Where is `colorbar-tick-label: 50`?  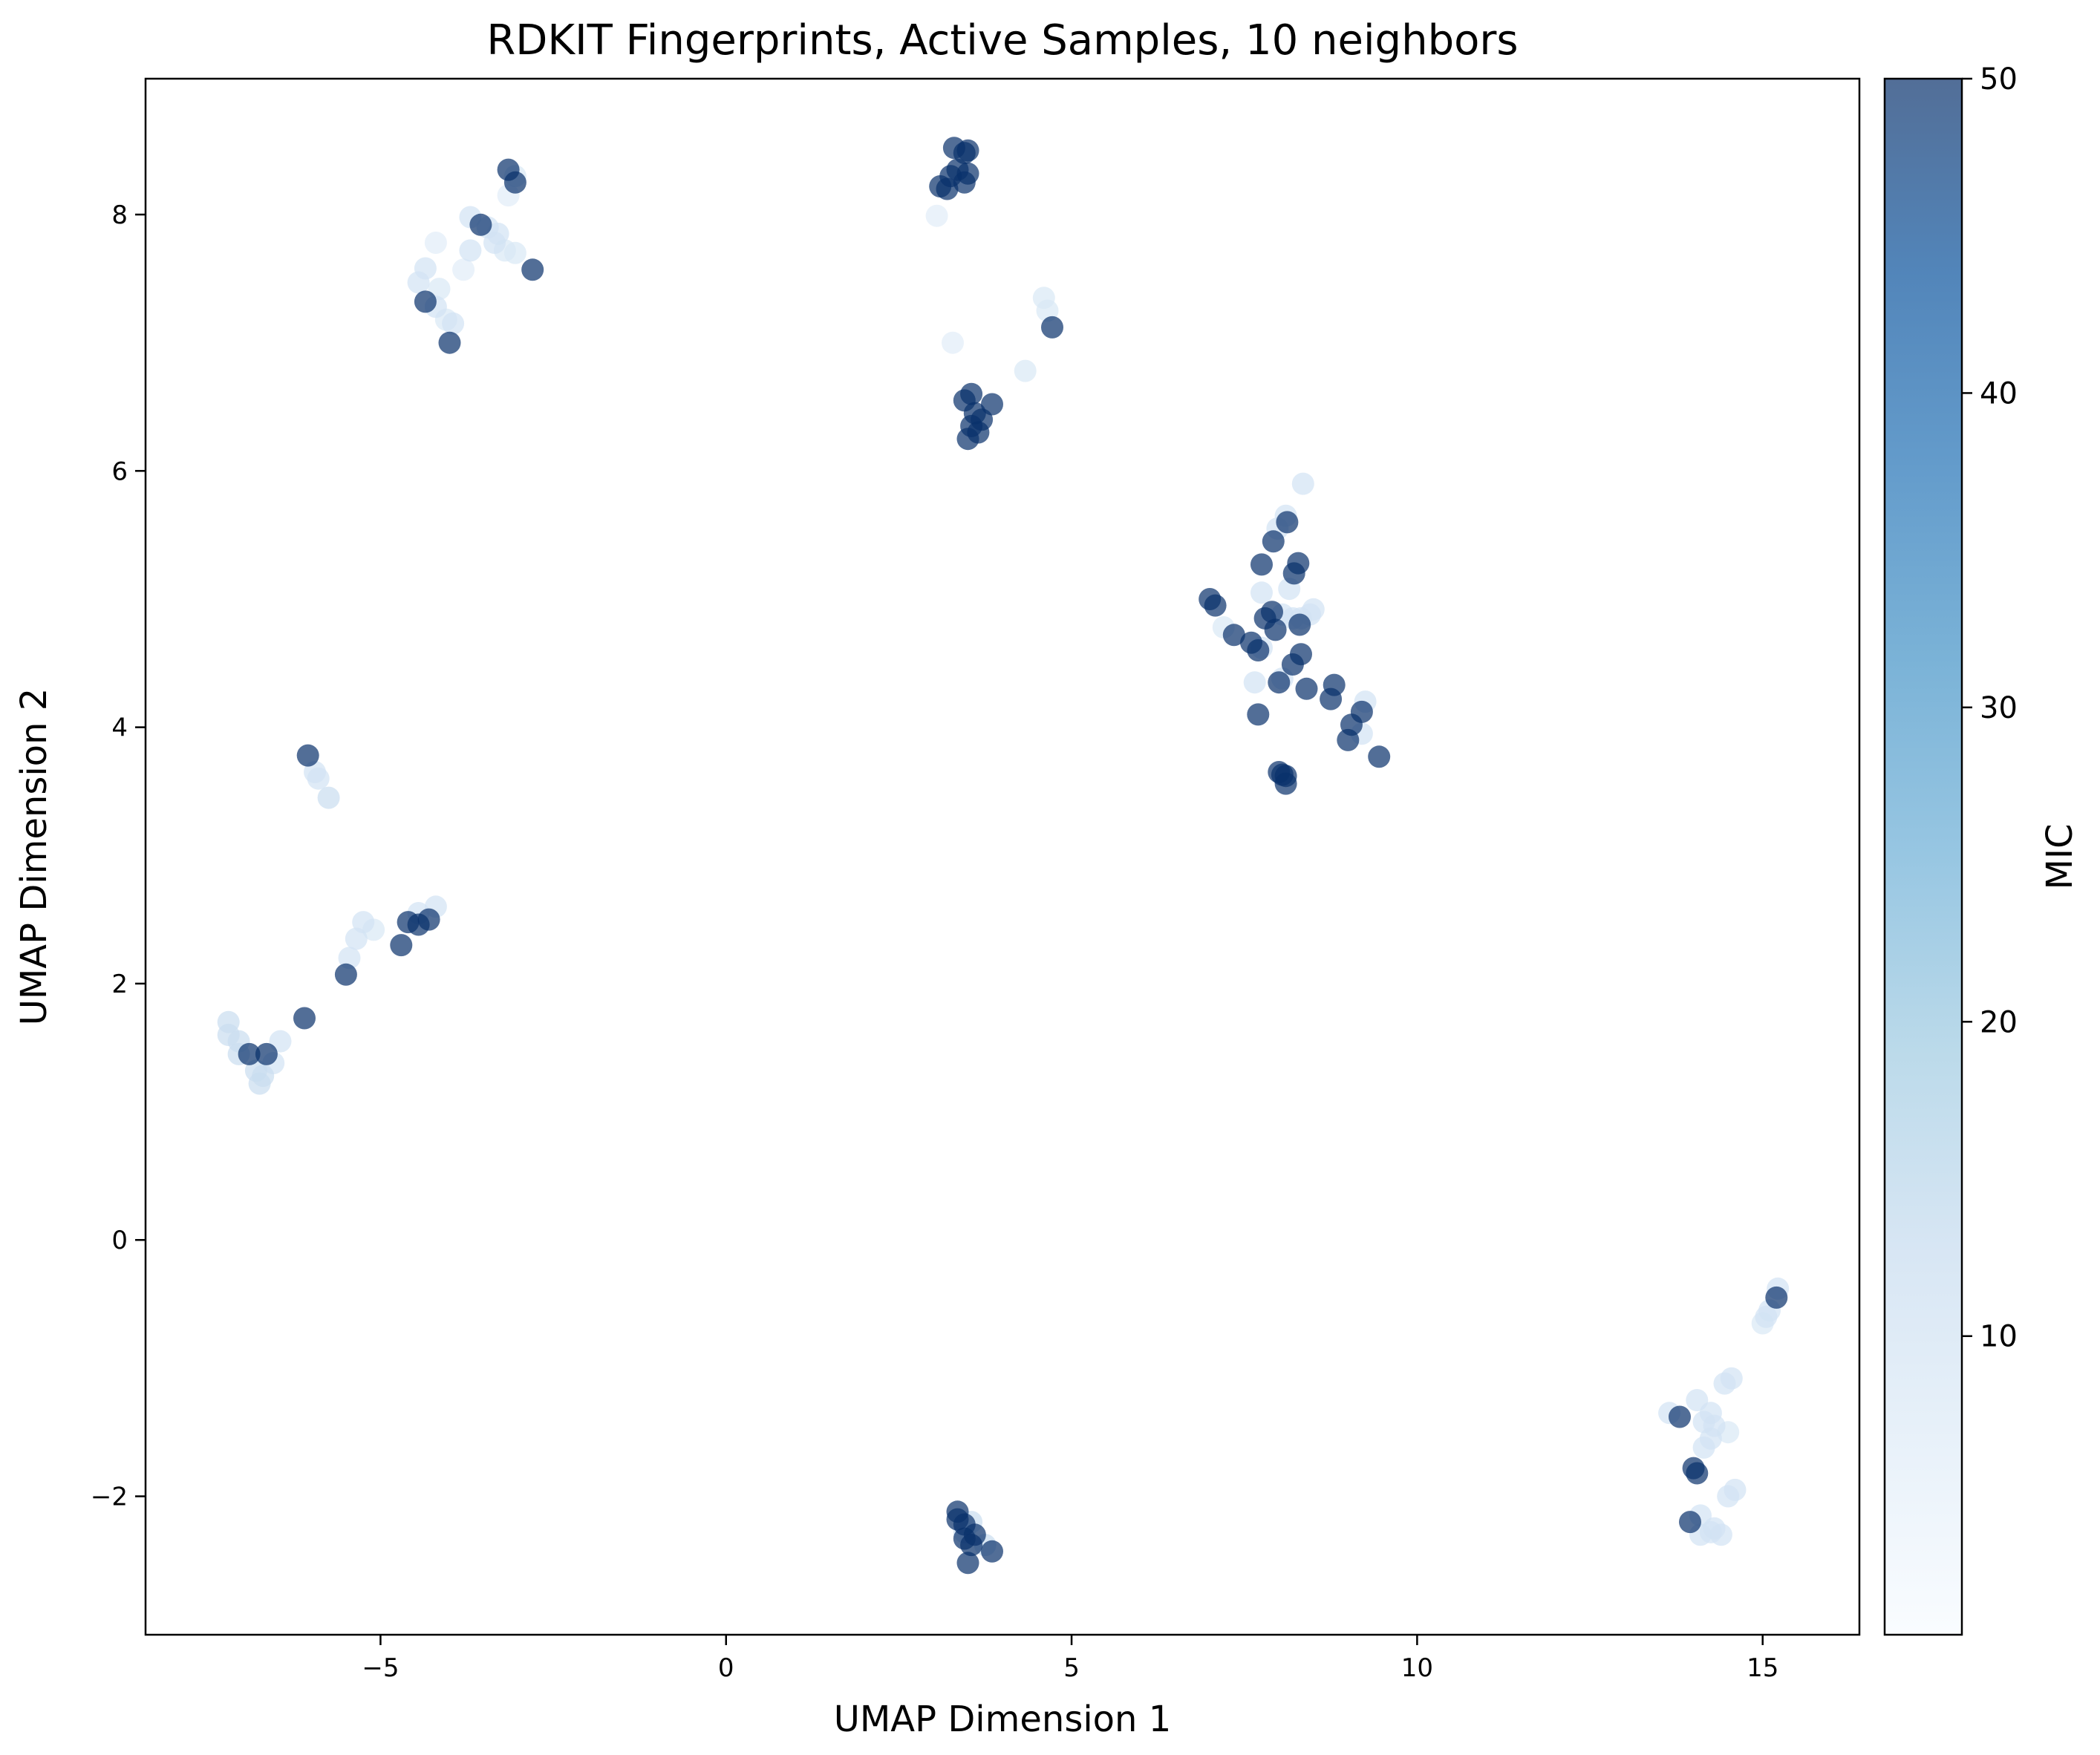
colorbar-tick-label: 50 is located at coordinates (1999, 80).